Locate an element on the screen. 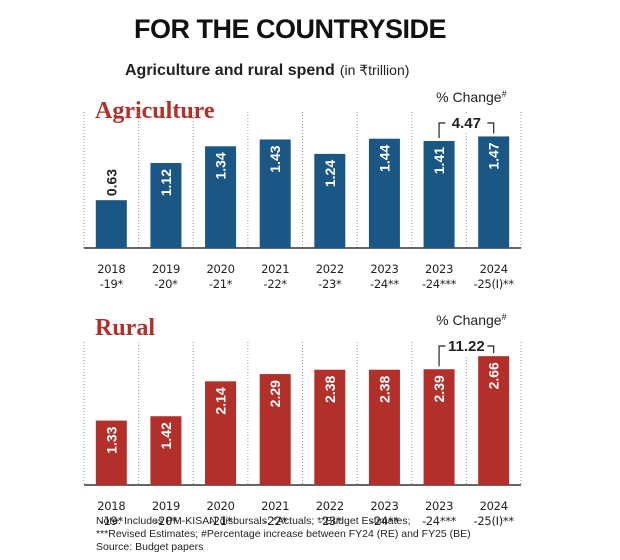  value-label: 1.43 is located at coordinates (275, 158).